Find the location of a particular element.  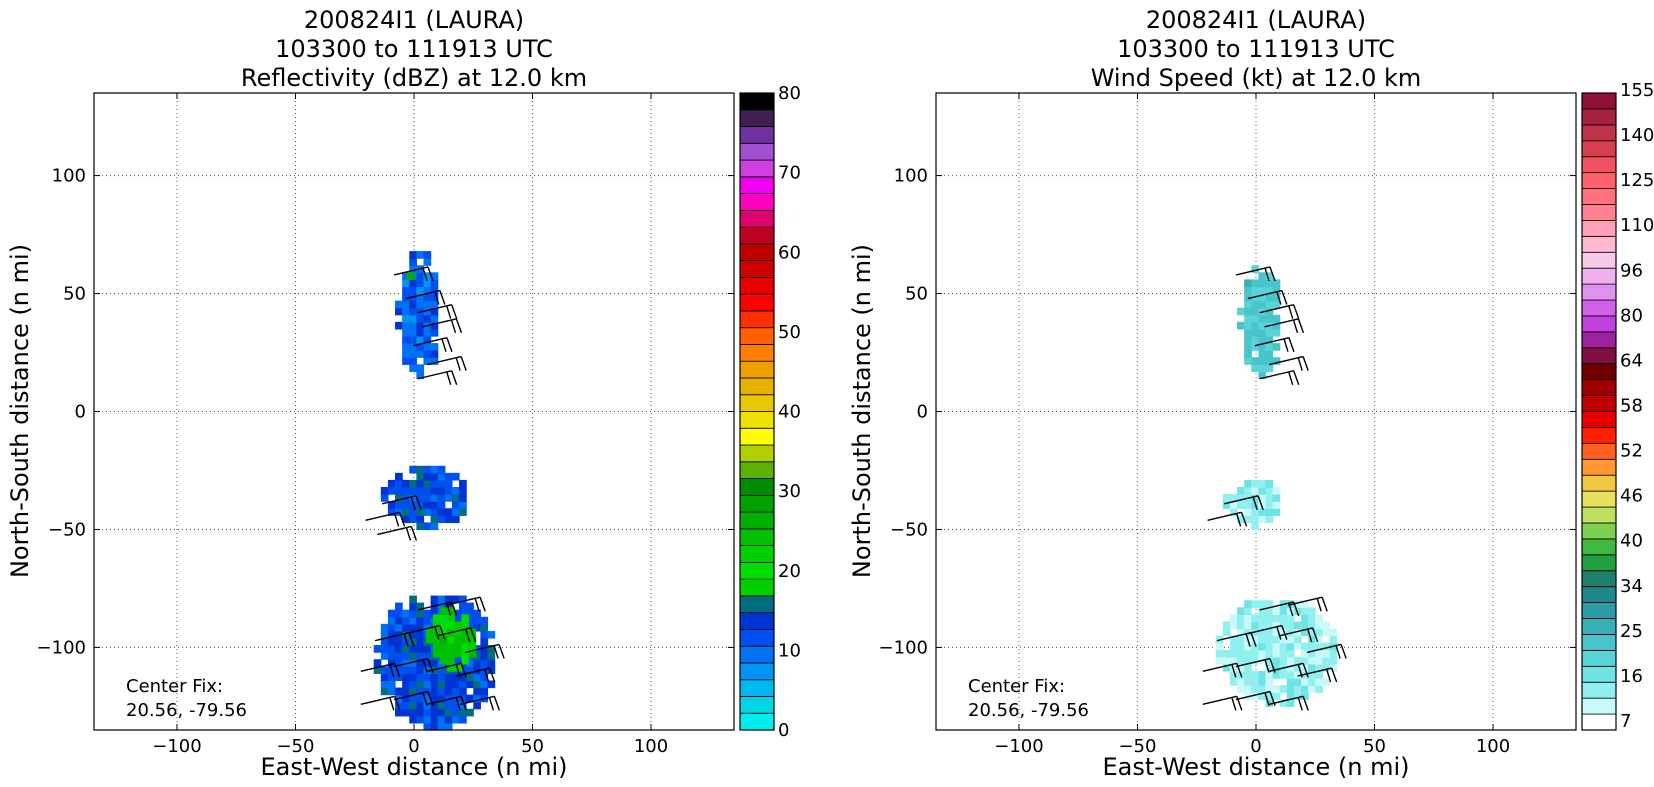

reflectivity-wind-barbs is located at coordinates (432, 488).